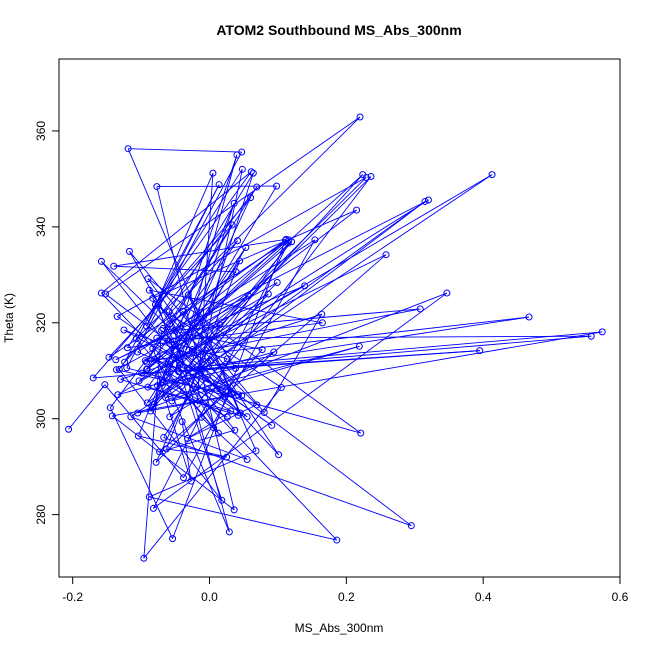 The image size is (650, 650). Describe the element at coordinates (483, 597) in the screenshot. I see `x-tick-label: 0.4` at that location.